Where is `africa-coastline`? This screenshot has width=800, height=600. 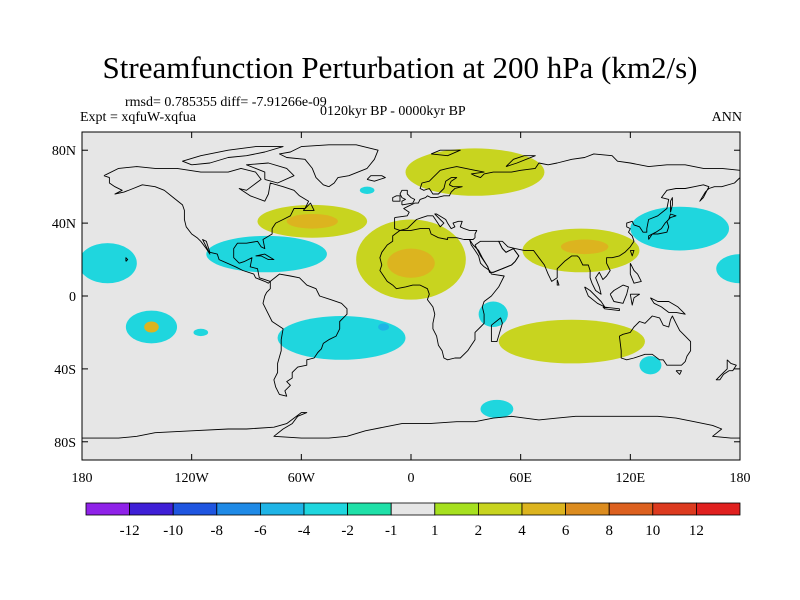
africa-coastline is located at coordinates (442, 294).